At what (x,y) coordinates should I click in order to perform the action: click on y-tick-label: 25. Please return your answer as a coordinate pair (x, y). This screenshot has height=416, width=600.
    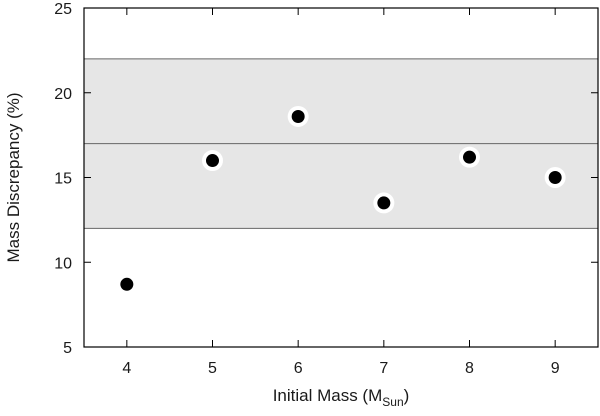
    Looking at the image, I should click on (63, 9).